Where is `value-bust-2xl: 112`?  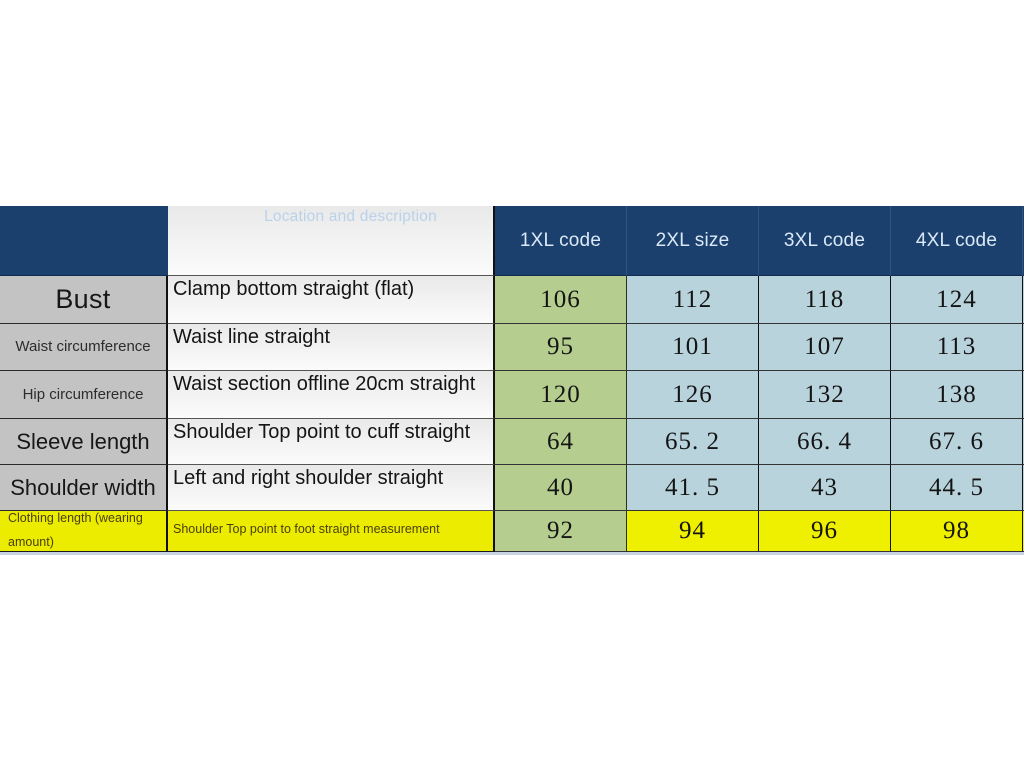
value-bust-2xl: 112 is located at coordinates (693, 300).